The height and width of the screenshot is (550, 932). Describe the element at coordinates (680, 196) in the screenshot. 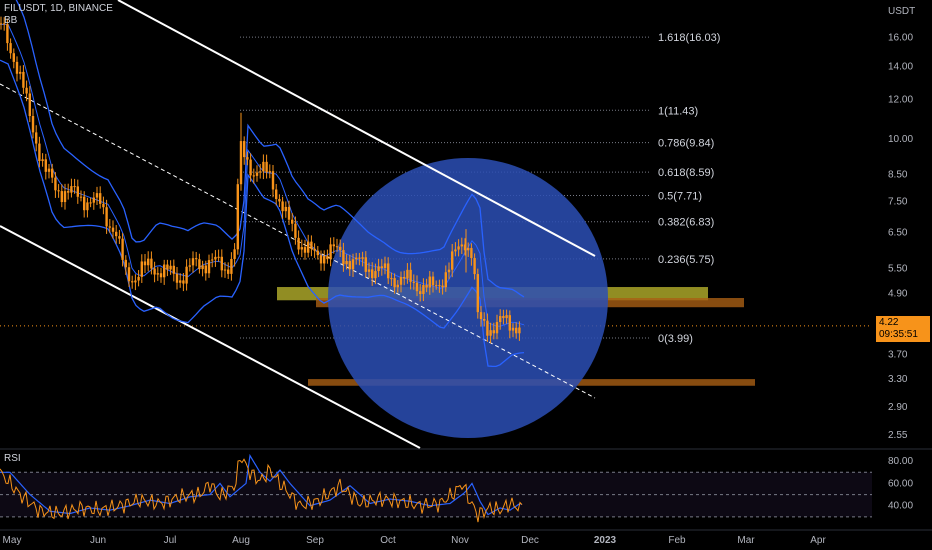

I see `fib-label-4: 0.5(7.71)` at that location.